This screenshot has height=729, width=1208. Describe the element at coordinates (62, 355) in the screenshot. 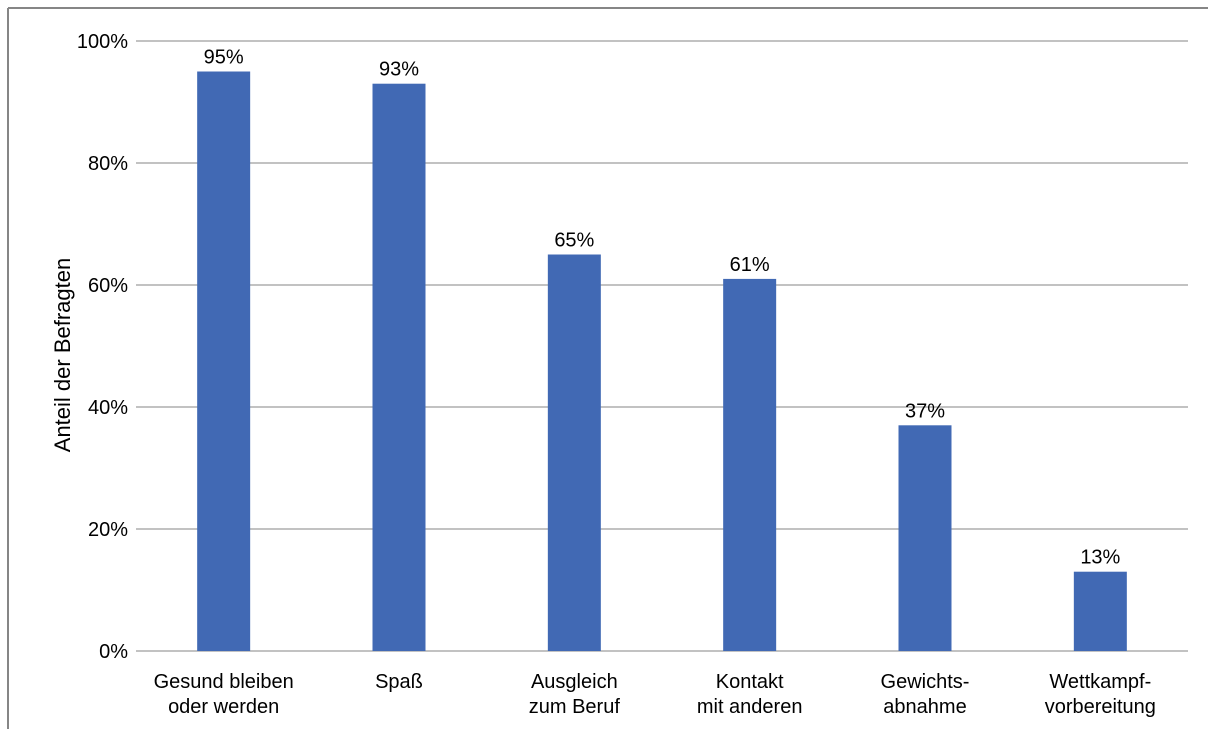

I see `y-axis-title: Anteil der Befragten` at that location.